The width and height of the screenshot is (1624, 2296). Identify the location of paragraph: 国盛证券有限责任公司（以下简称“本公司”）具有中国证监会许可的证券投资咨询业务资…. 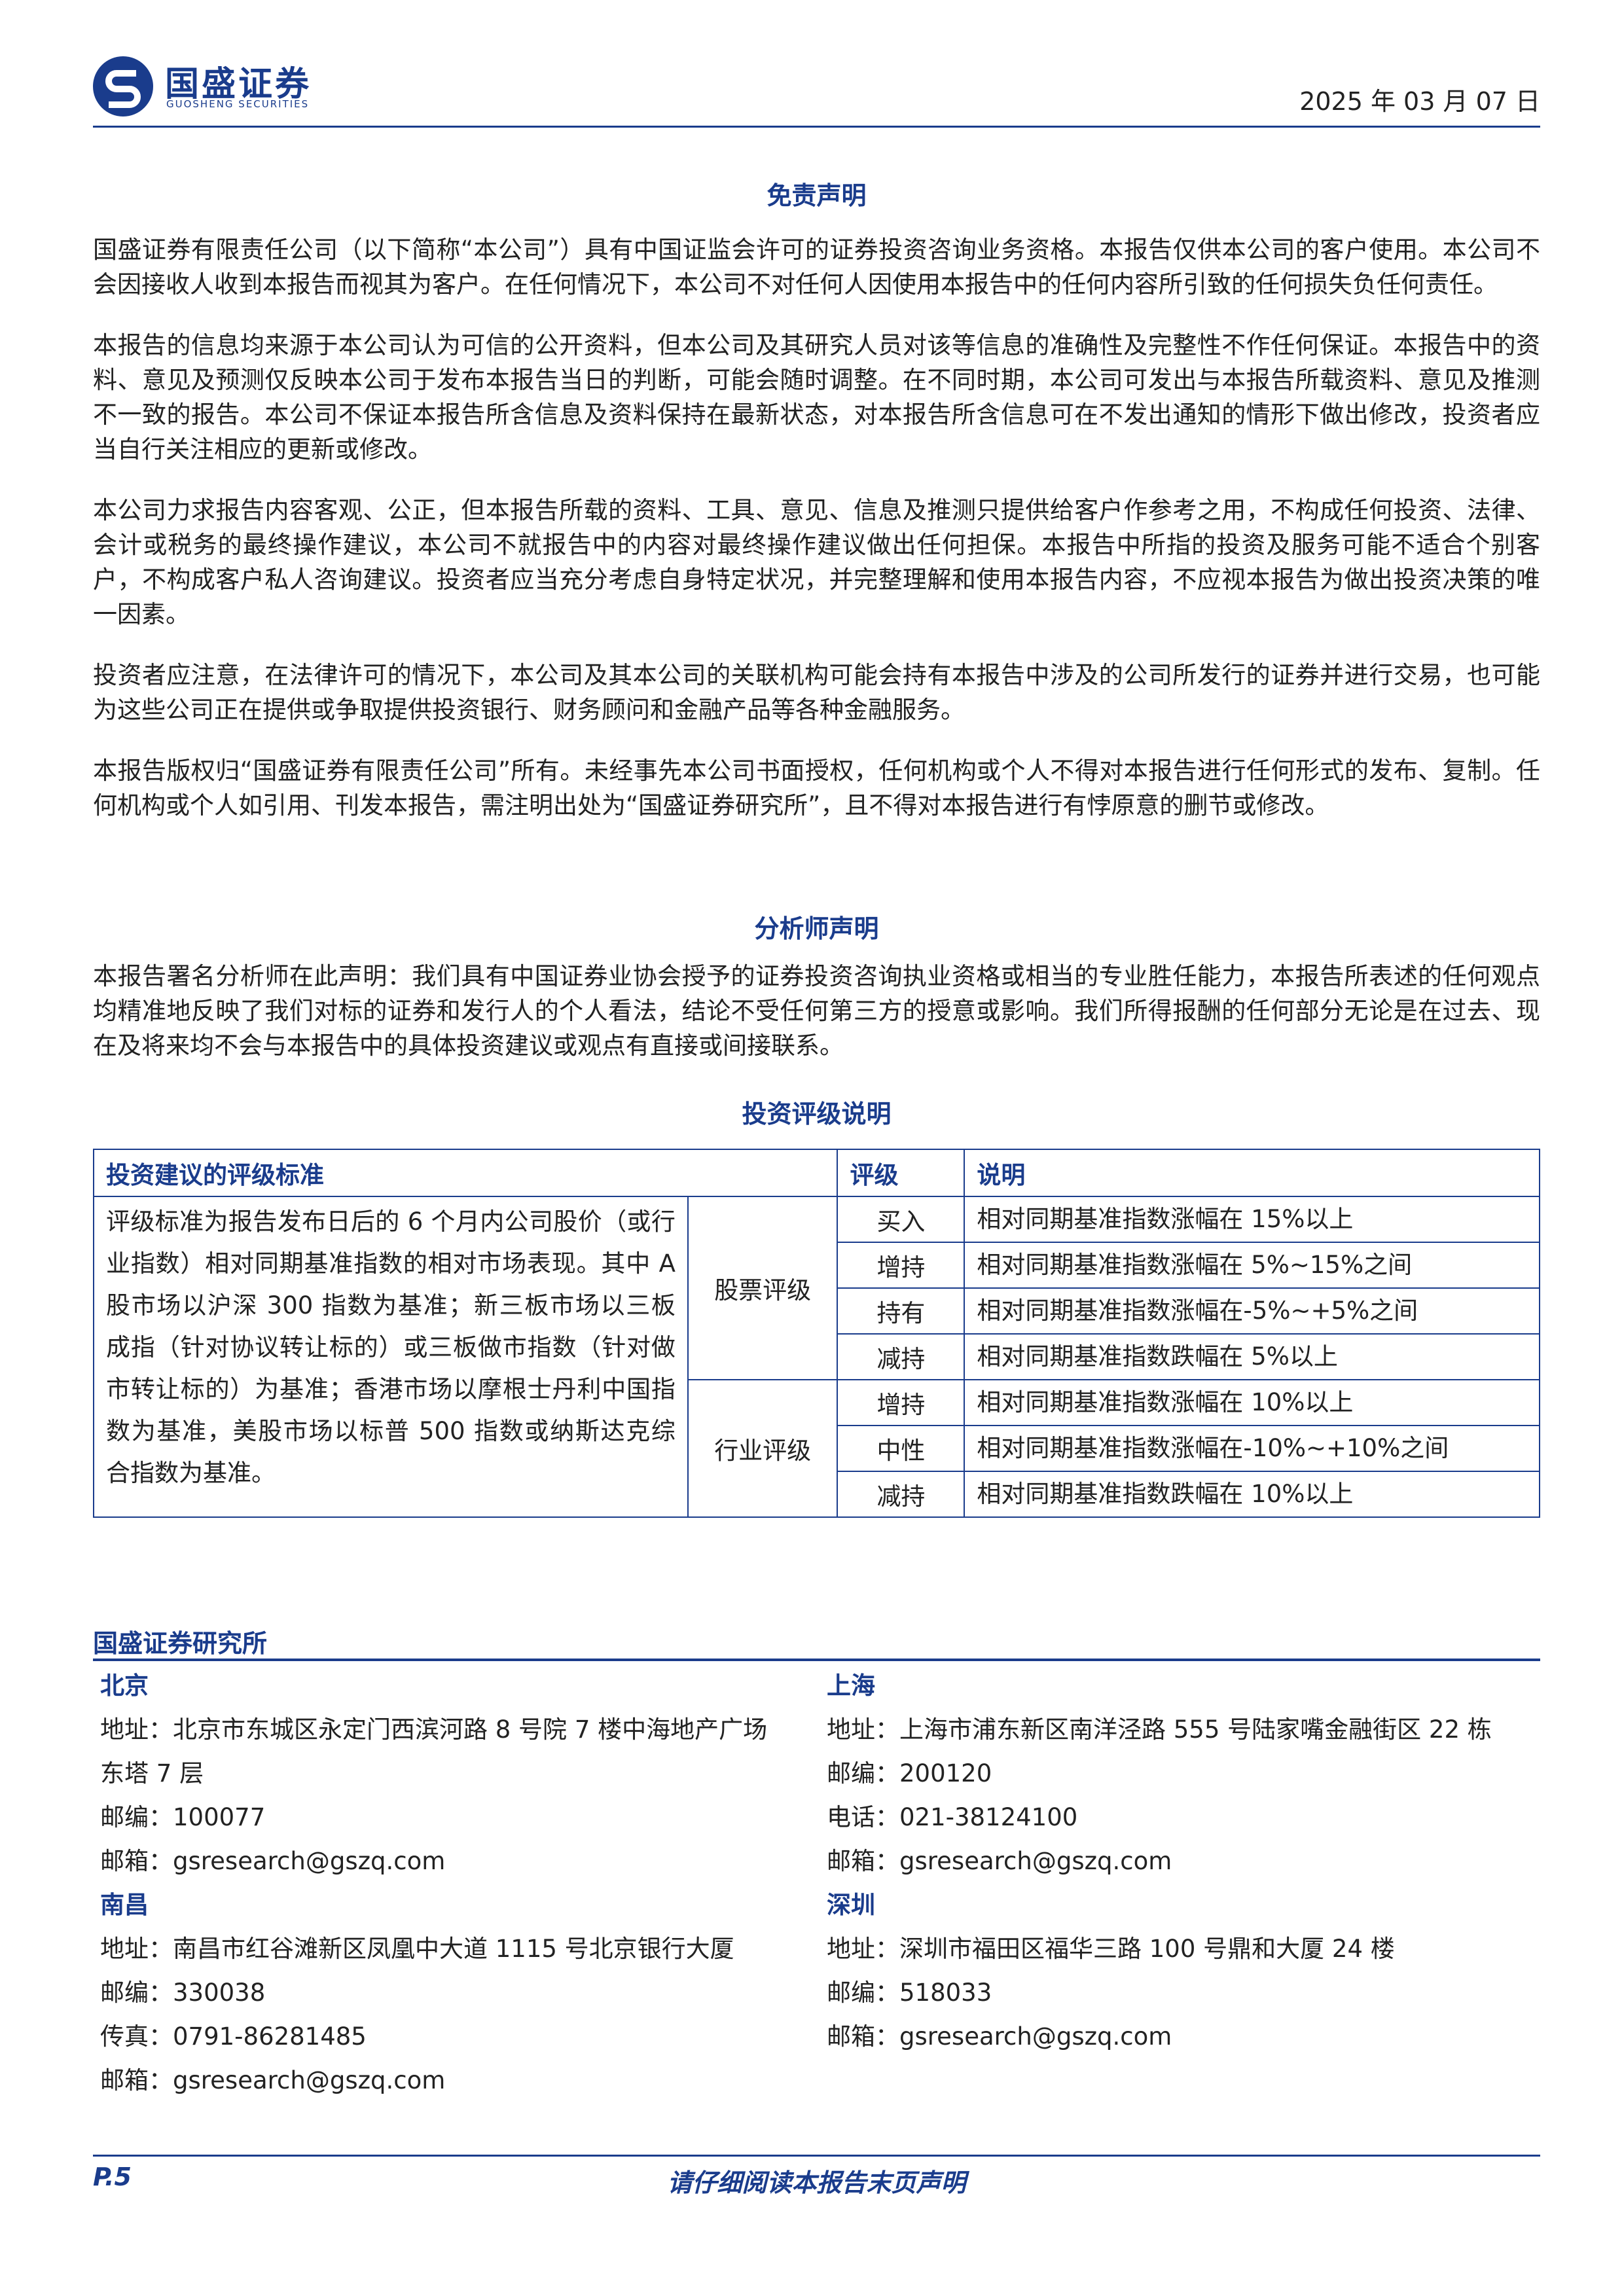
(816, 267).